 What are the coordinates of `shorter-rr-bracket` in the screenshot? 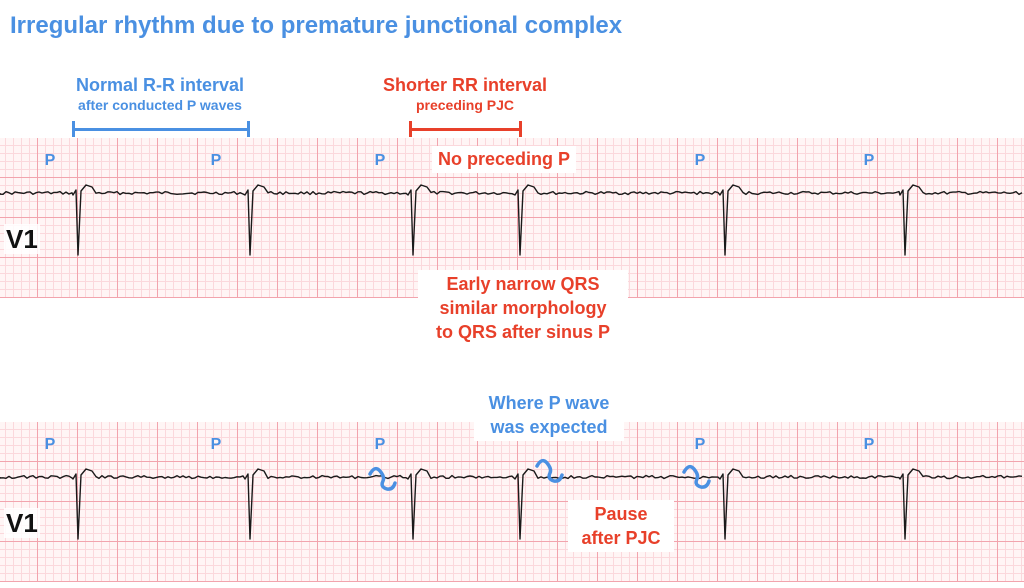 It's located at (465, 129).